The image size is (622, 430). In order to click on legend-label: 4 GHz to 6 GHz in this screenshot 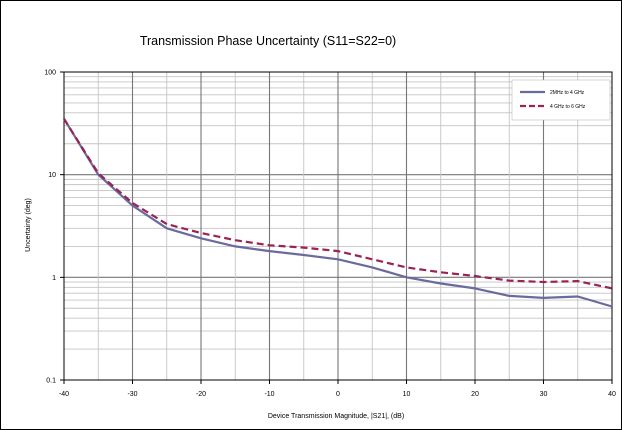, I will do `click(568, 107)`.